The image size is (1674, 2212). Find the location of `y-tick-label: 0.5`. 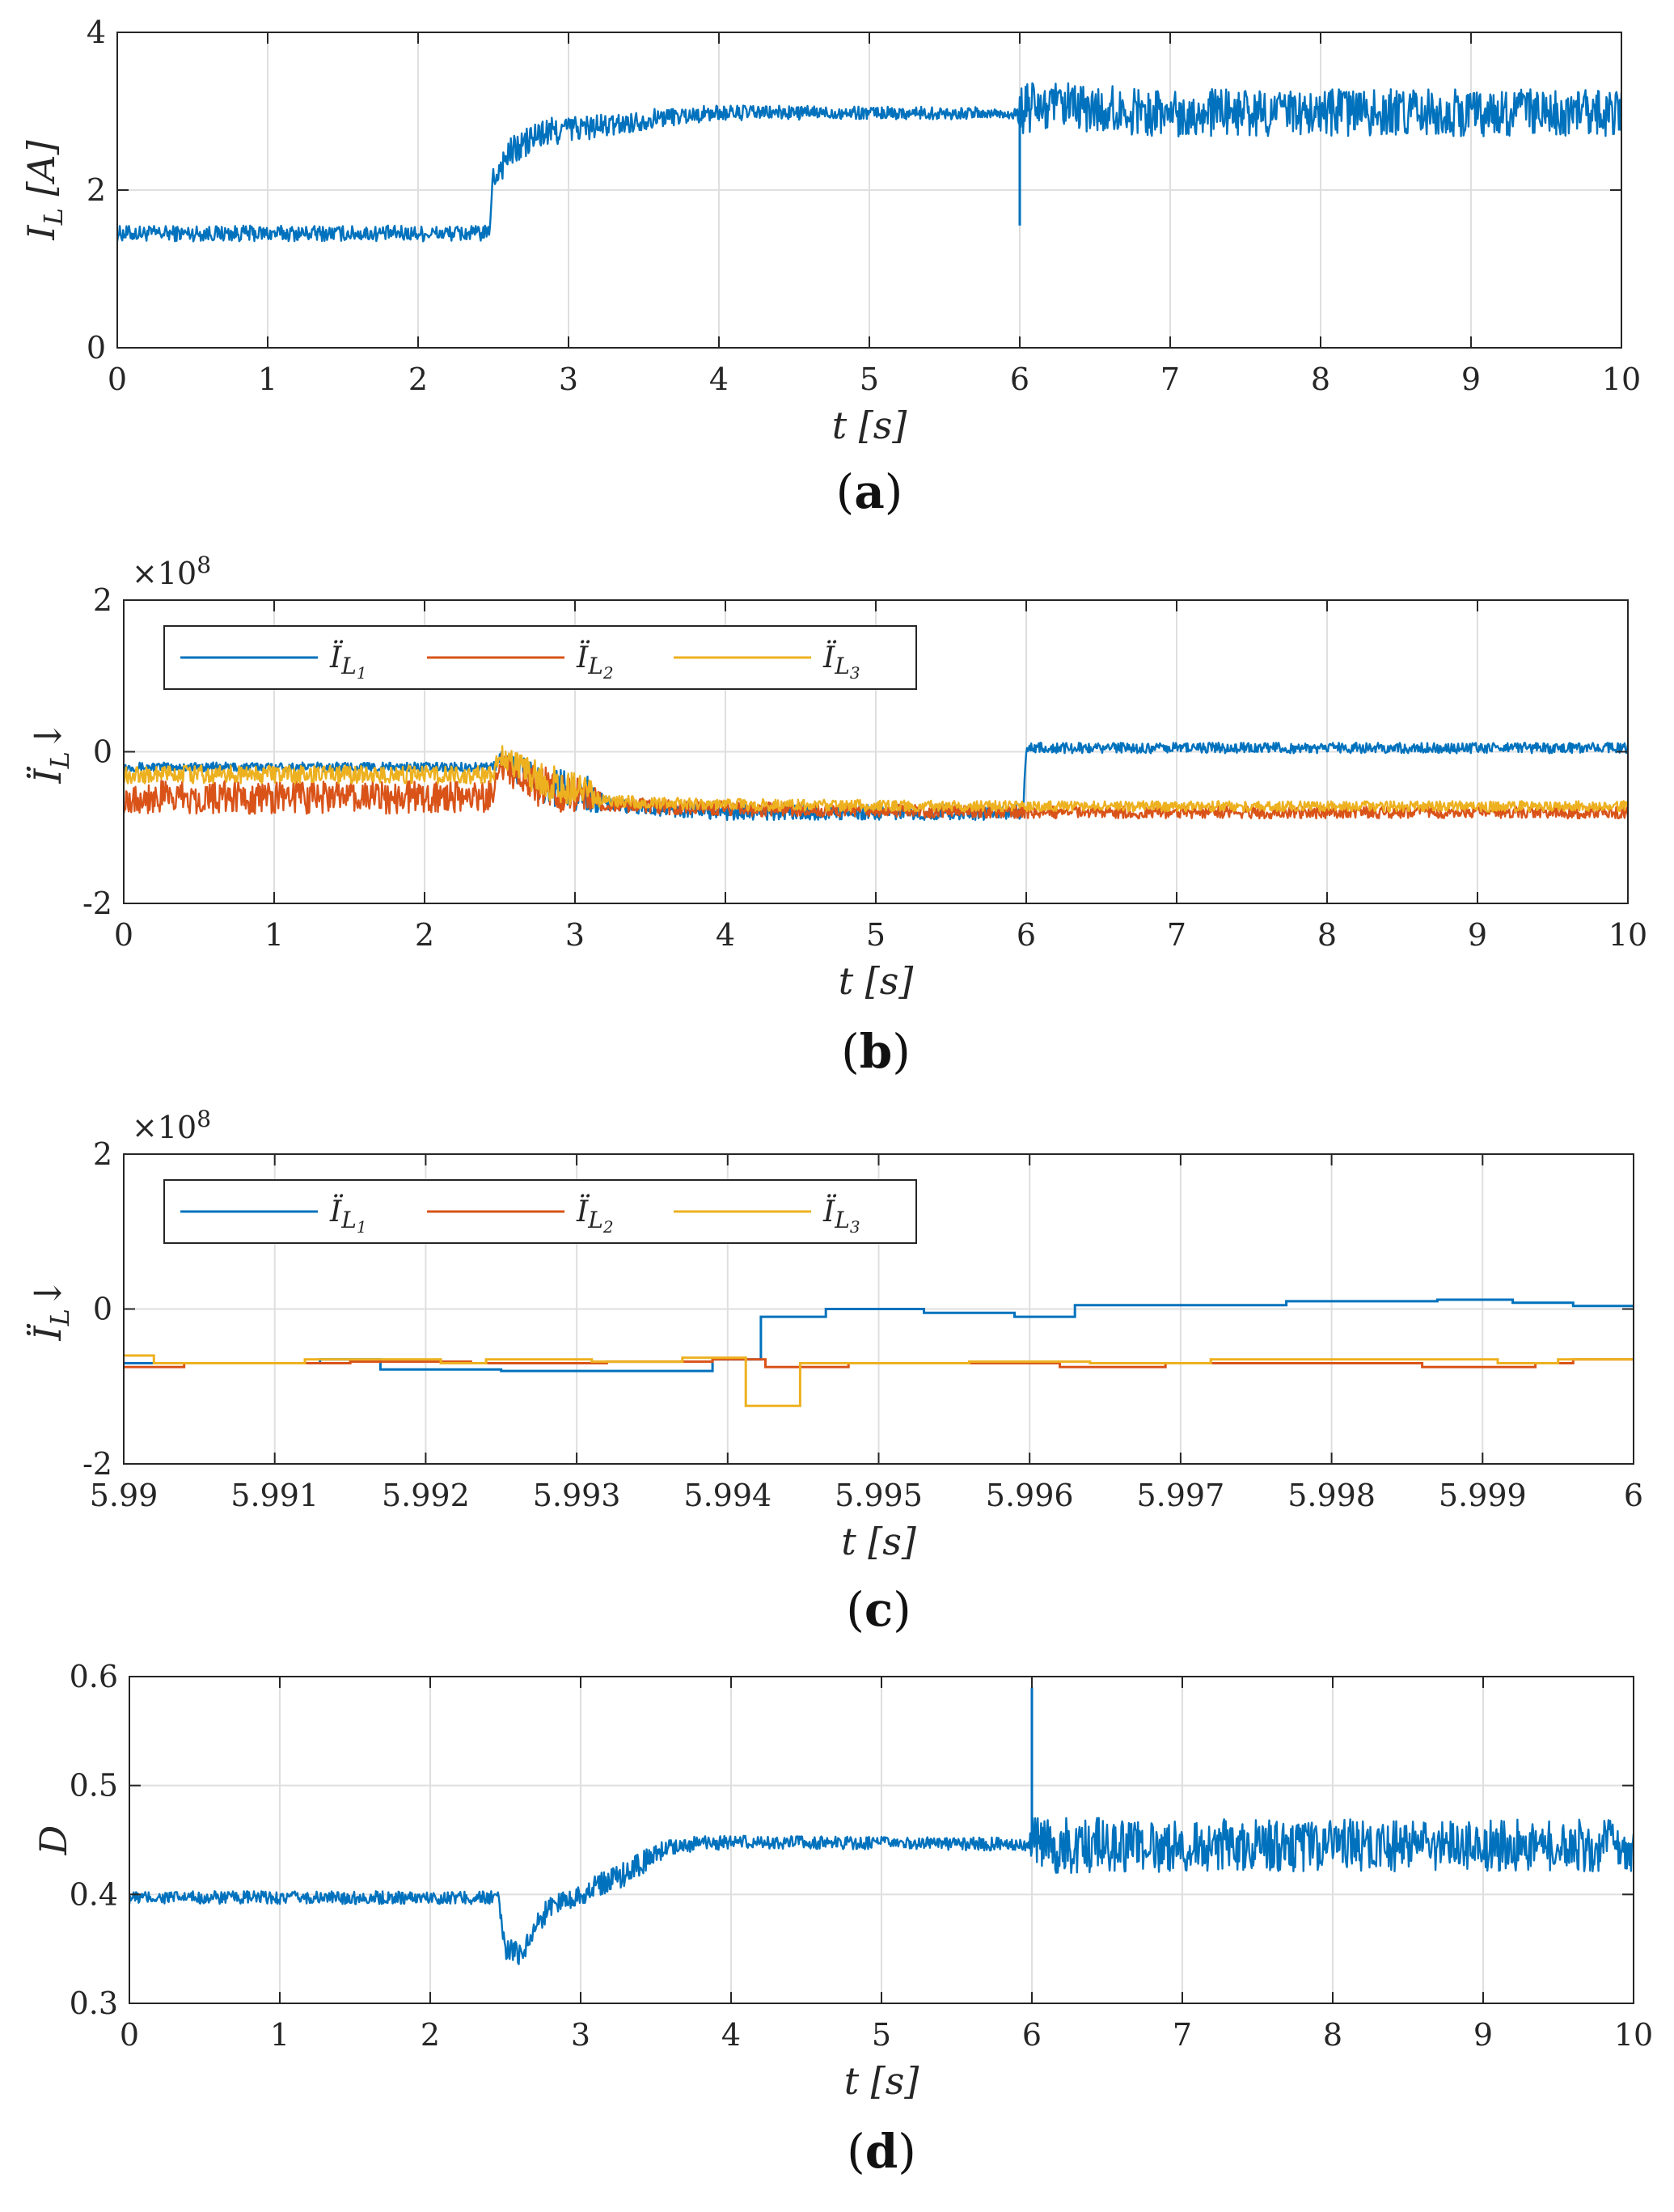

y-tick-label: 0.5 is located at coordinates (94, 1786).